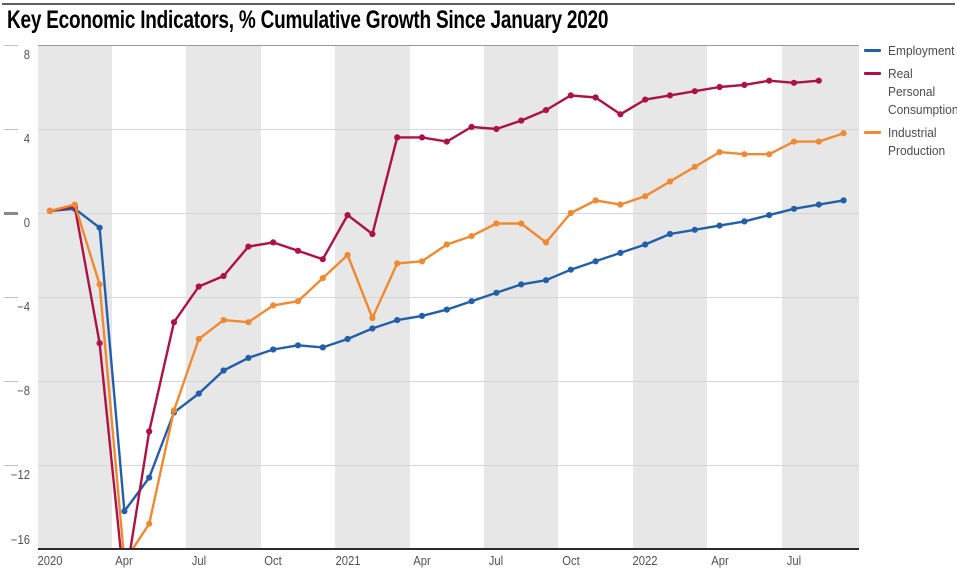  I want to click on top-rule, so click(478, 4).